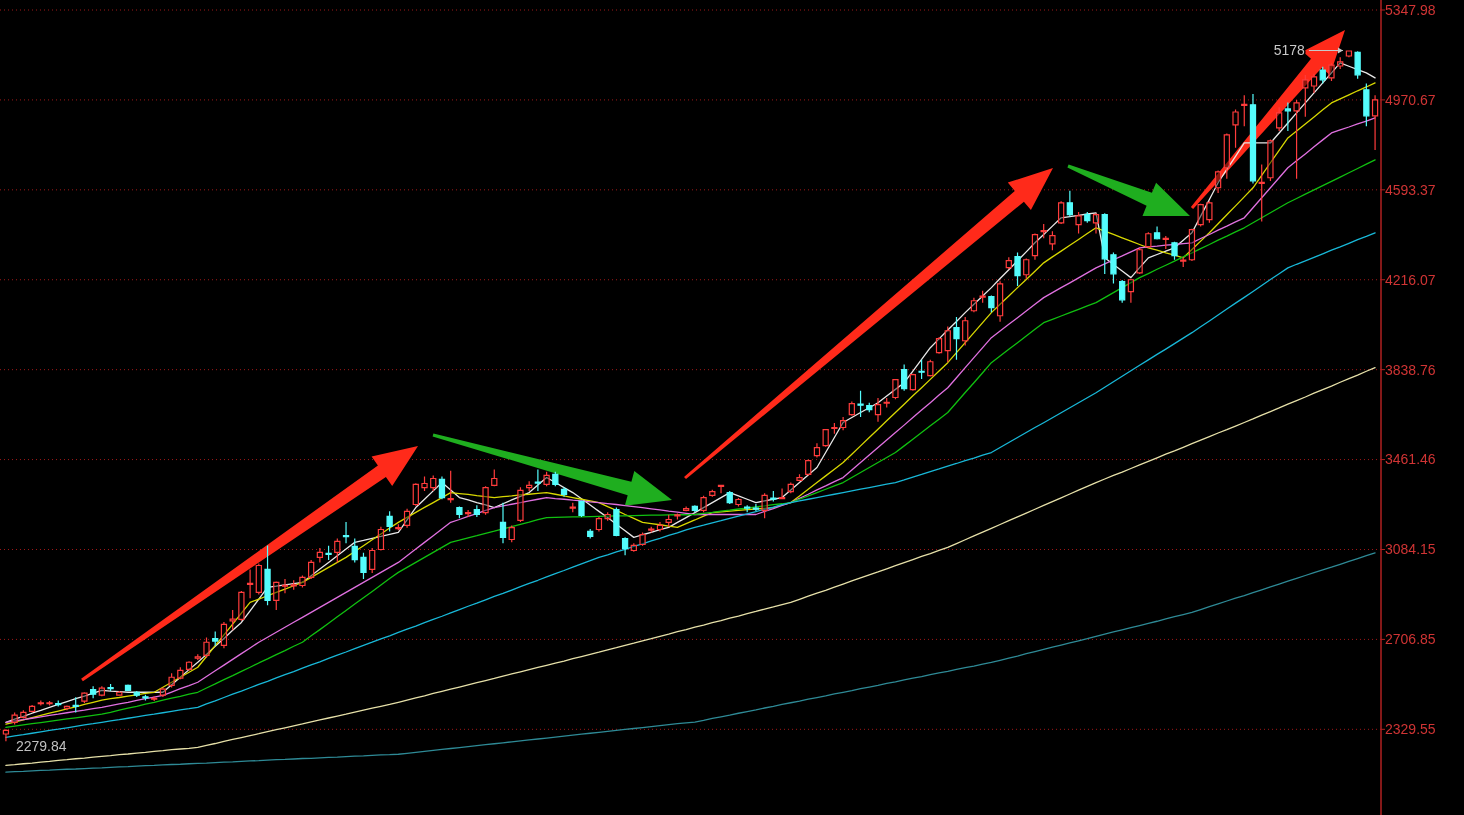 Image resolution: width=1464 pixels, height=815 pixels. What do you see at coordinates (1410, 9) in the screenshot?
I see `y-tick-label: 5347.98` at bounding box center [1410, 9].